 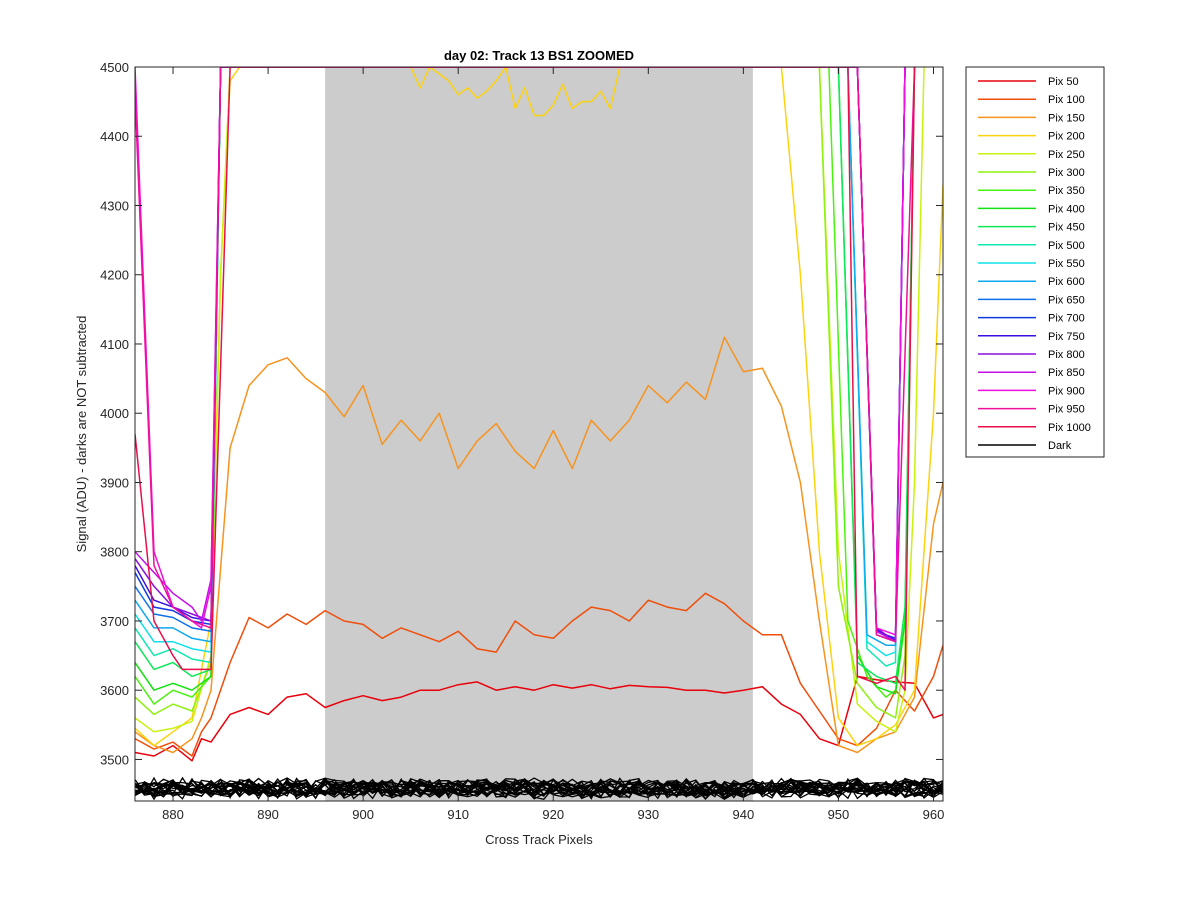 I want to click on legend-label: Pix 300, so click(x=1066, y=173).